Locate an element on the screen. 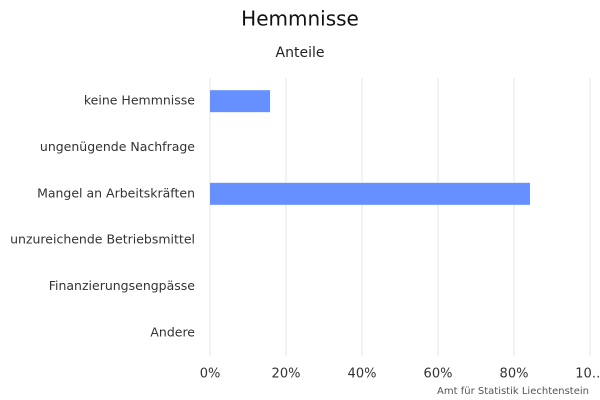 This screenshot has height=400, width=600. x-tick-label: 60% is located at coordinates (438, 374).